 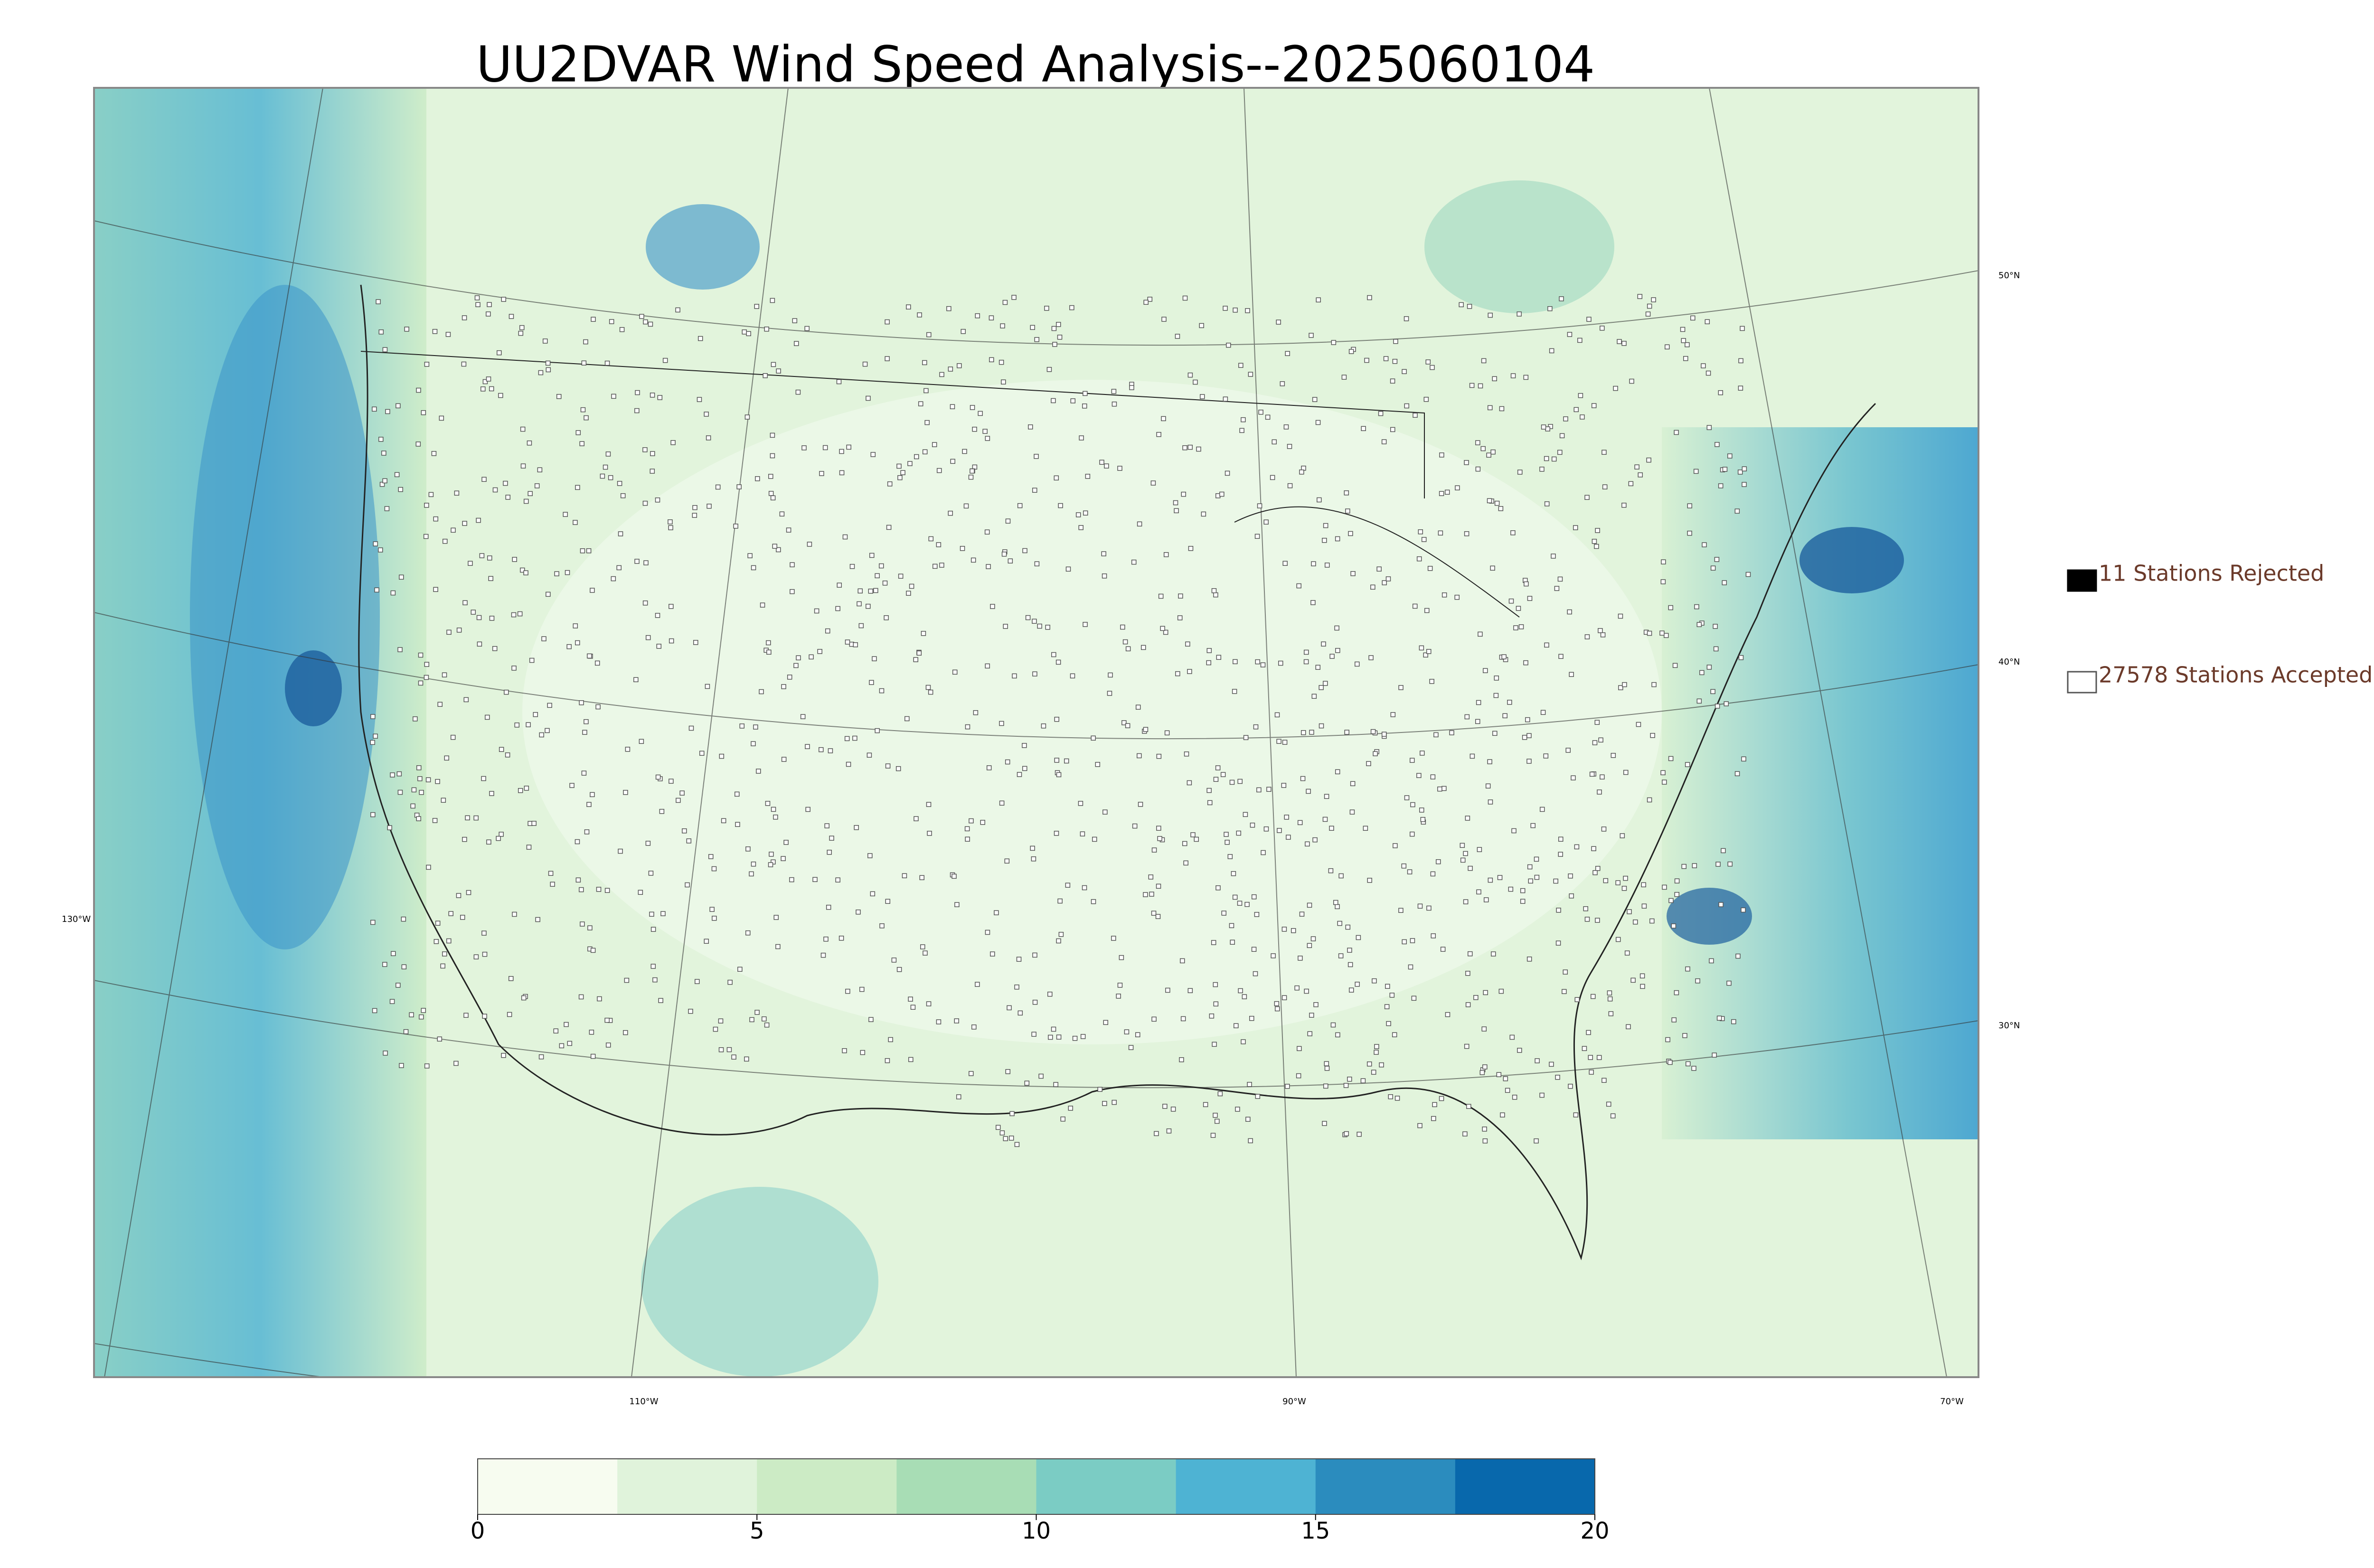 What do you see at coordinates (1851, 560) in the screenshot?
I see `wind-max` at bounding box center [1851, 560].